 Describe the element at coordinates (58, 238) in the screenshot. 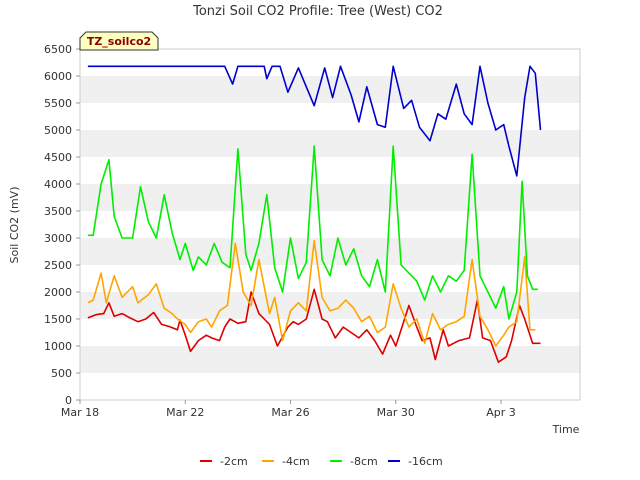

I see `y-tick-label: 3000` at that location.